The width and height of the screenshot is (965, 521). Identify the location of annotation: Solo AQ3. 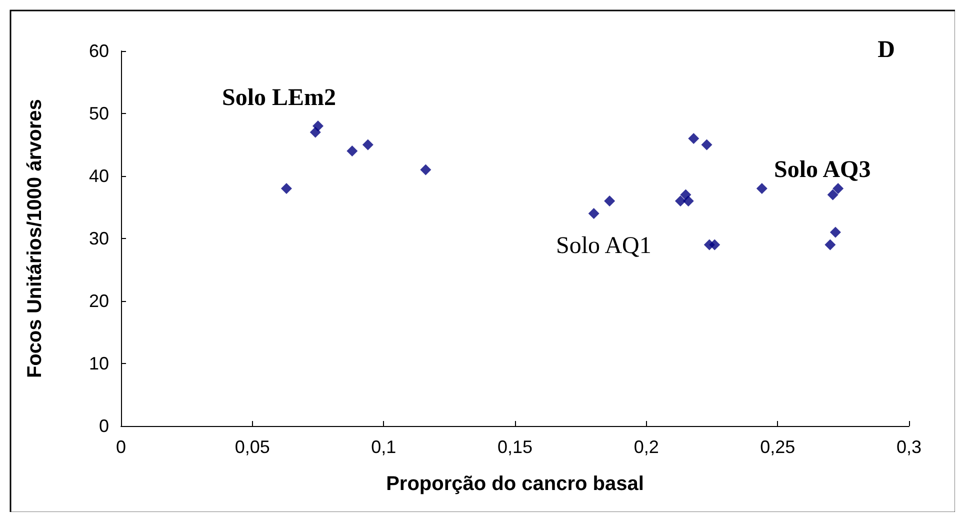
(822, 170).